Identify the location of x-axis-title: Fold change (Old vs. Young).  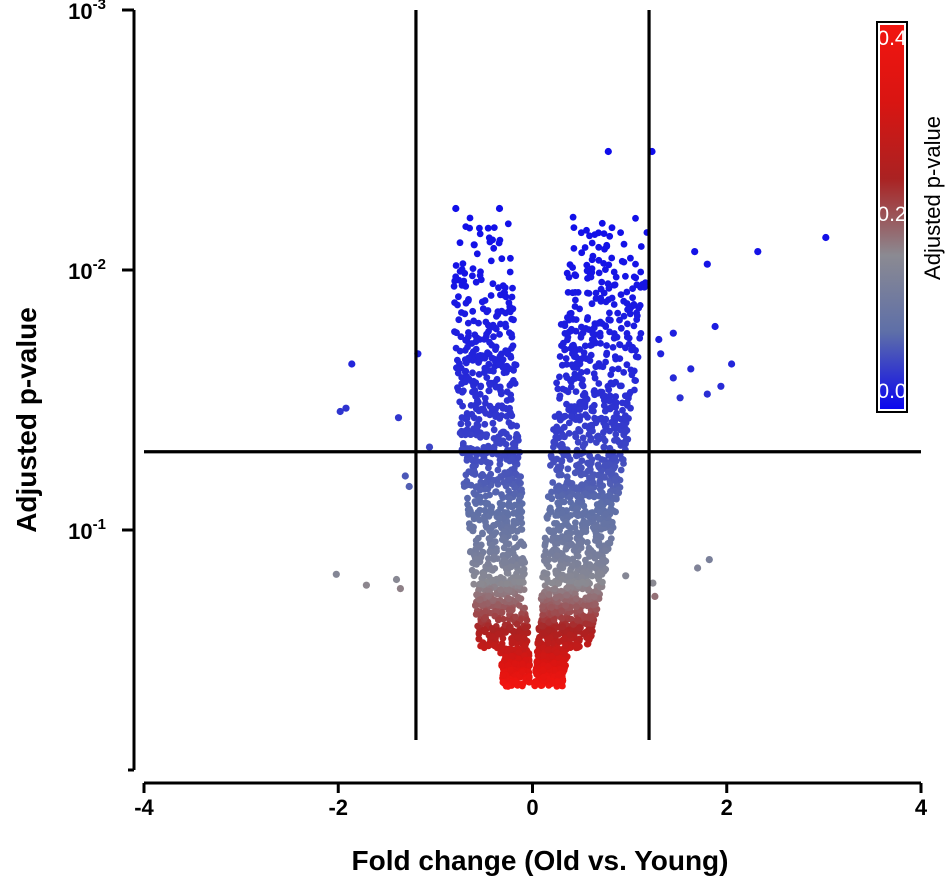
(540, 860).